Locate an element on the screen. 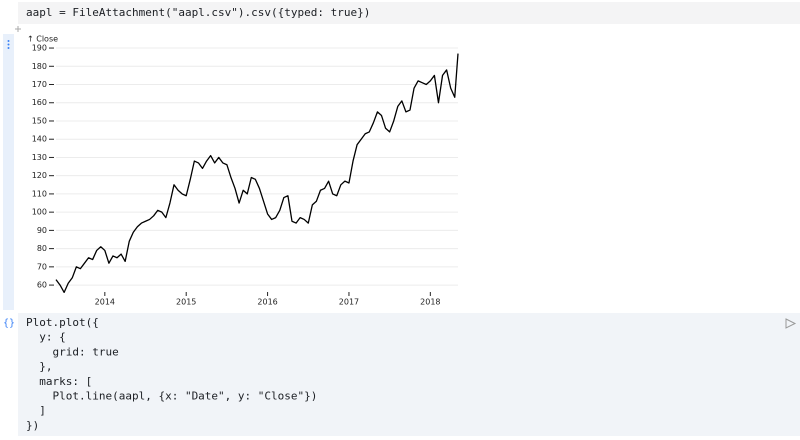 Image resolution: width=800 pixels, height=440 pixels. code-line: ] is located at coordinates (36, 410).